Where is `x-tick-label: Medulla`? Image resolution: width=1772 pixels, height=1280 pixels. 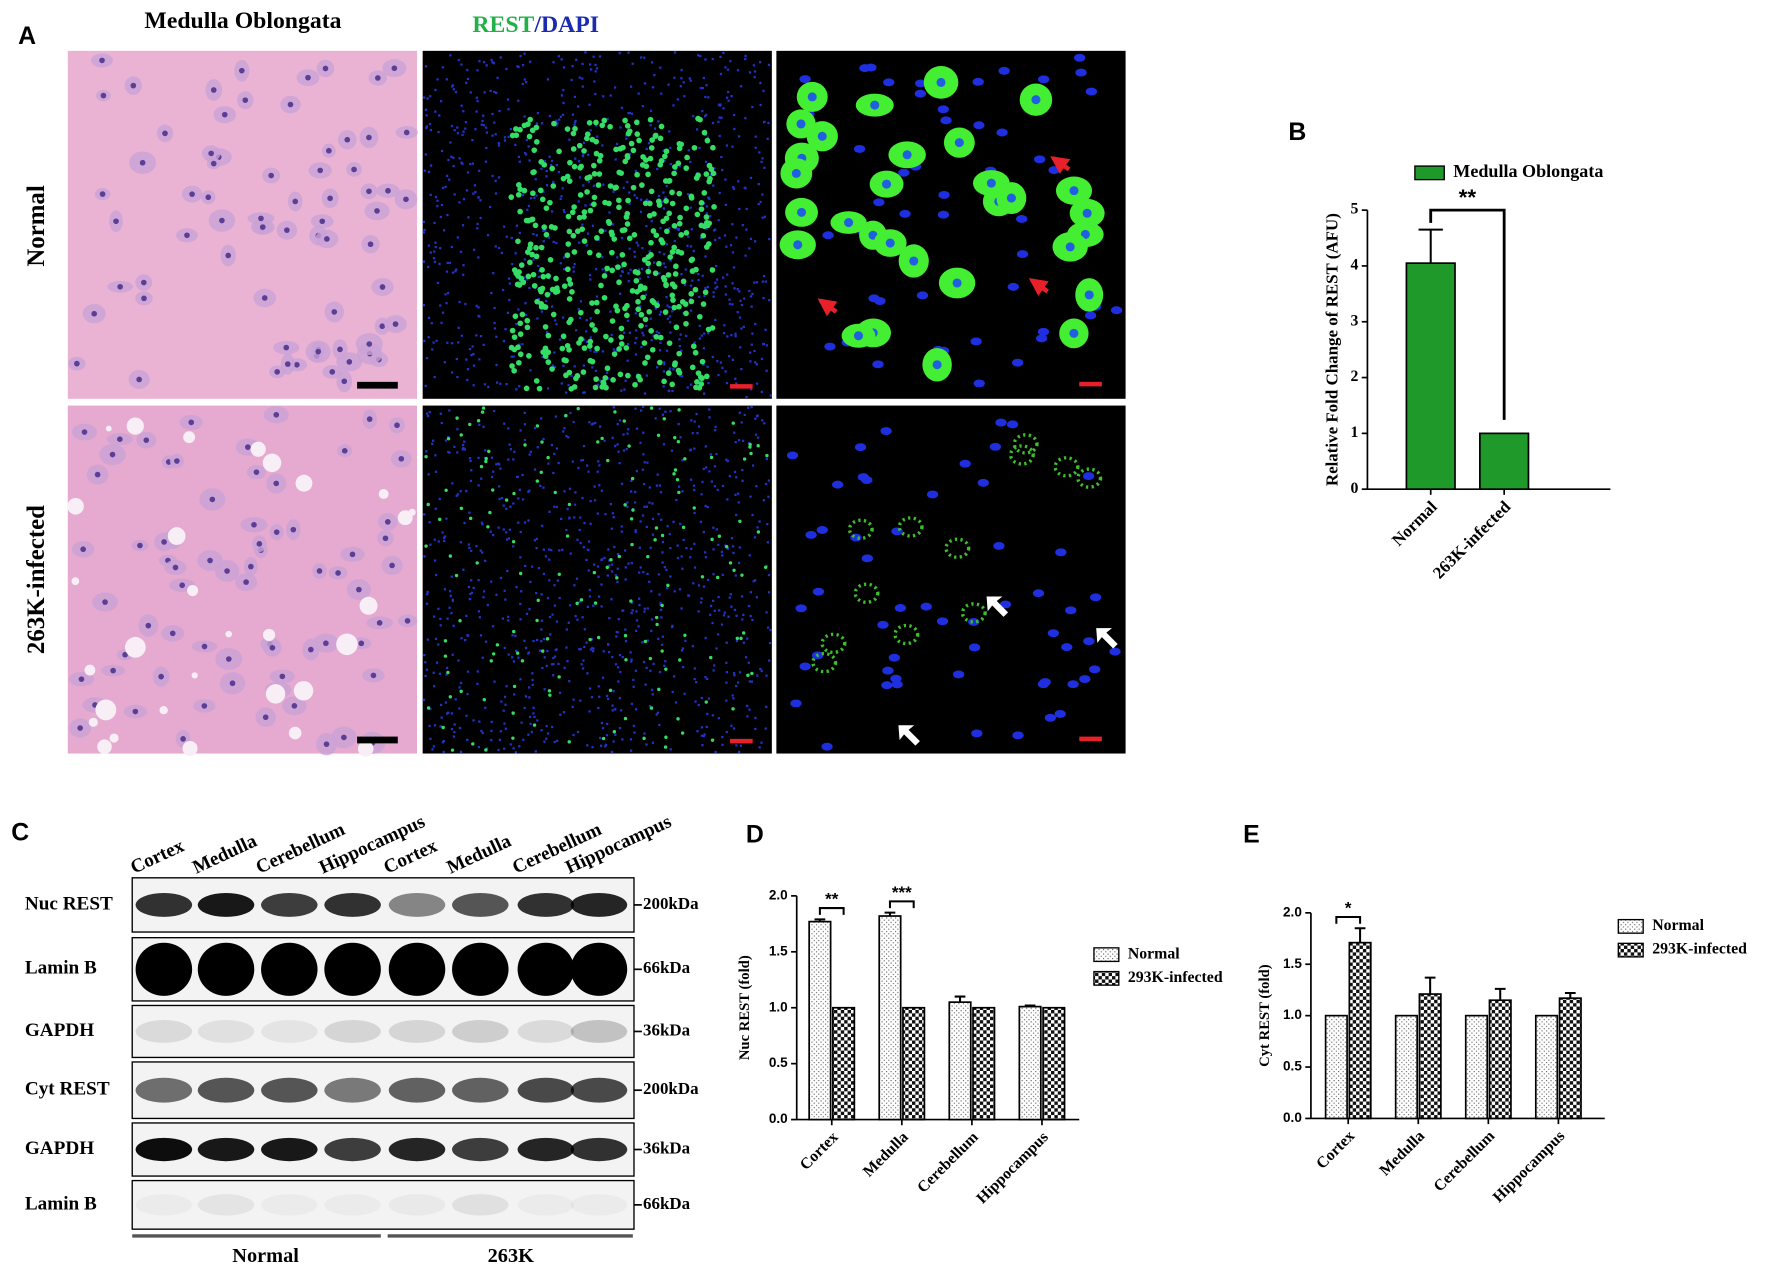
x-tick-label: Medulla is located at coordinates (886, 1155).